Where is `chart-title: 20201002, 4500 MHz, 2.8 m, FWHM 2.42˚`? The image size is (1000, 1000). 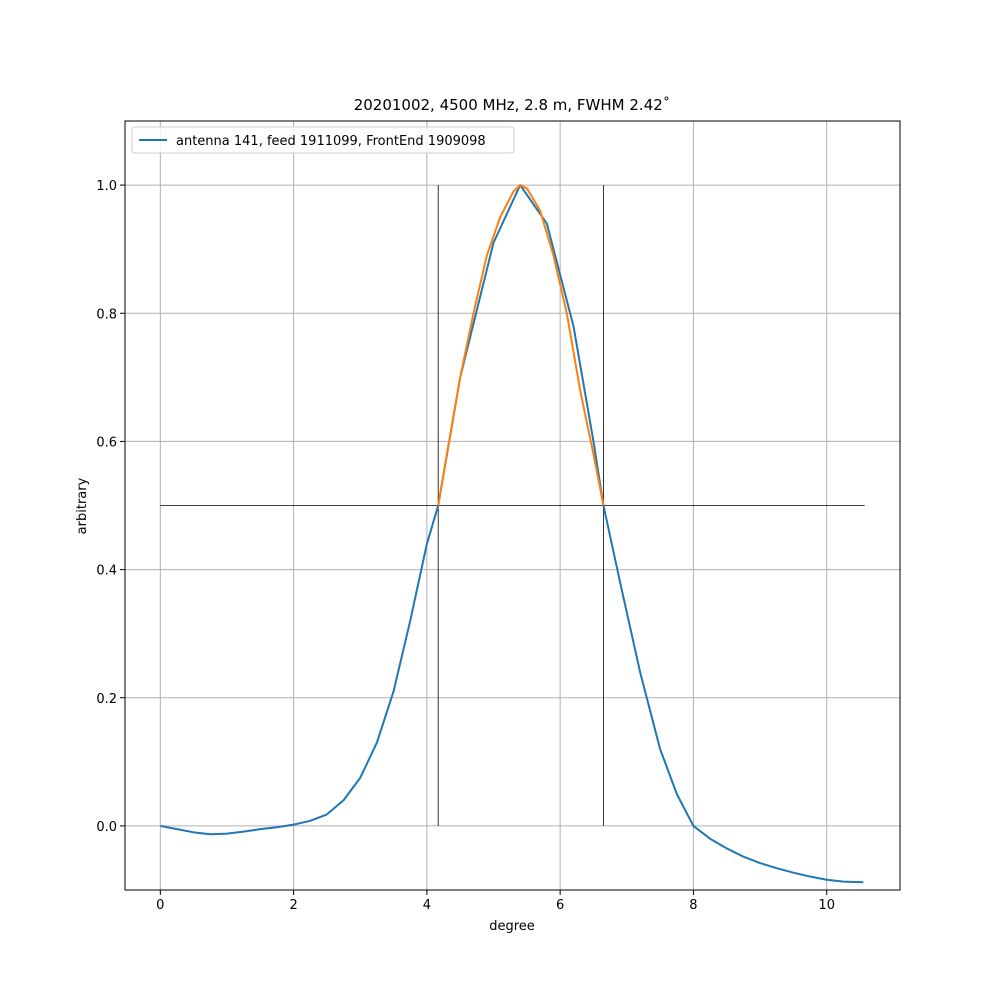
chart-title: 20201002, 4500 MHz, 2.8 m, FWHM 2.42˚ is located at coordinates (512, 105).